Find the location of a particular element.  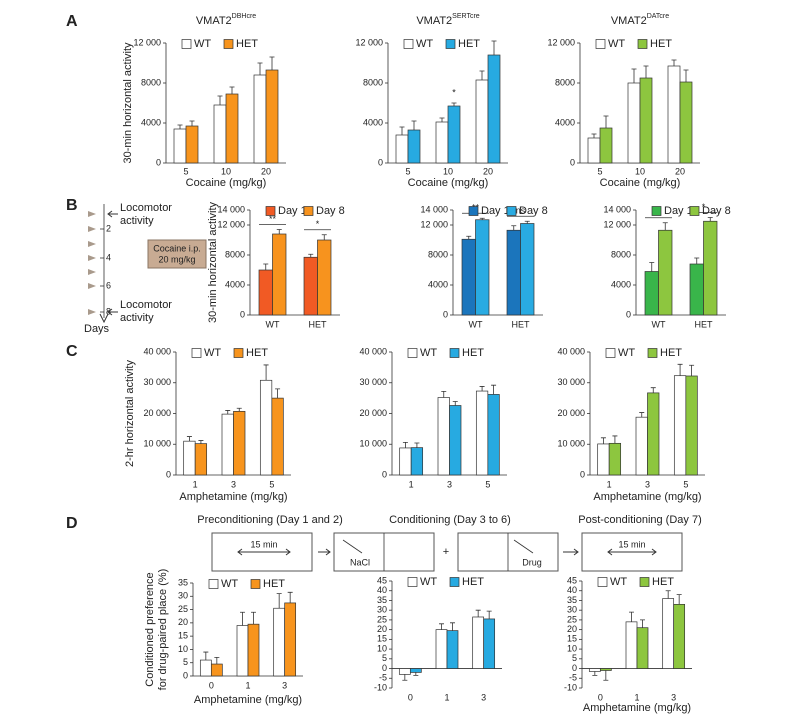

days-label: Days is located at coordinates (97, 329).